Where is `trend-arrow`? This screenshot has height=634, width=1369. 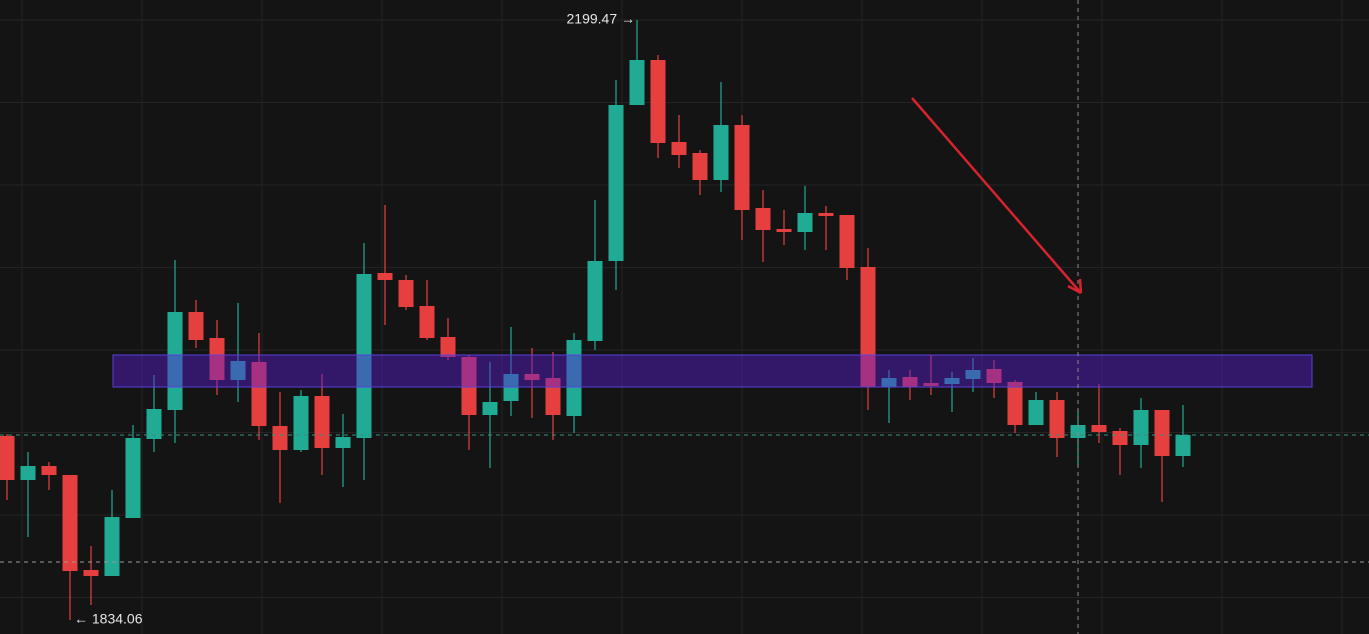
trend-arrow is located at coordinates (996, 195).